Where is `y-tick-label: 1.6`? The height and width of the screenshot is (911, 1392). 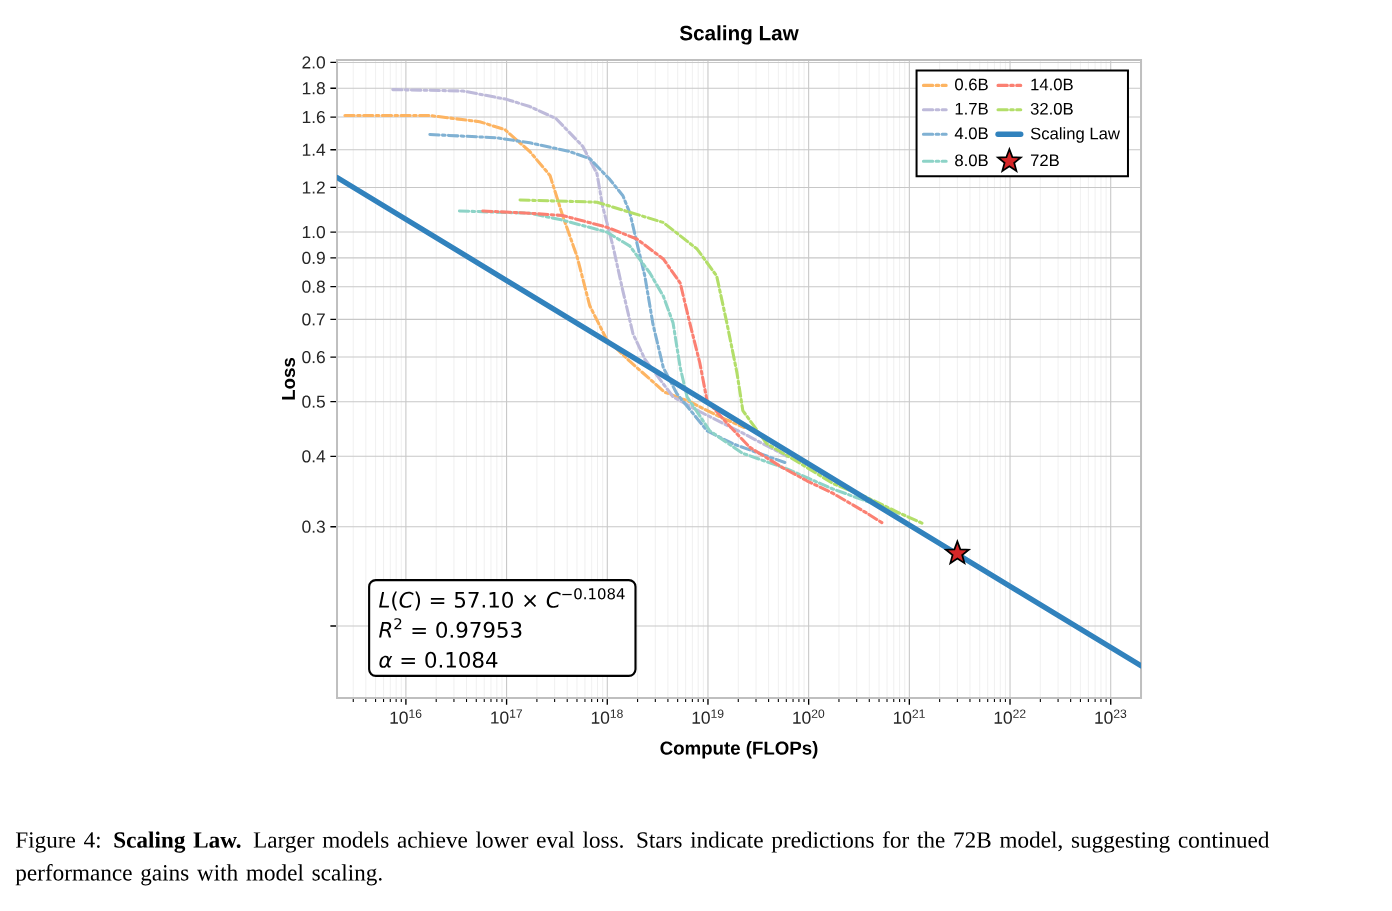 y-tick-label: 1.6 is located at coordinates (313, 117).